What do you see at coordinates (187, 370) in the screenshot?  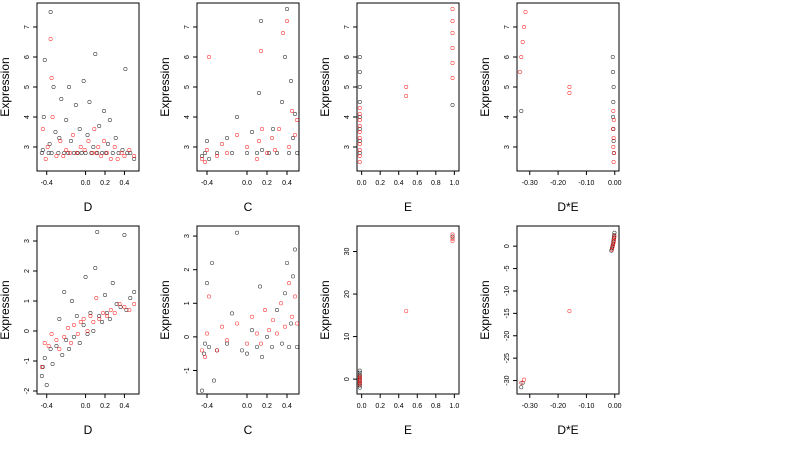 I see `y-tick-label: -1` at bounding box center [187, 370].